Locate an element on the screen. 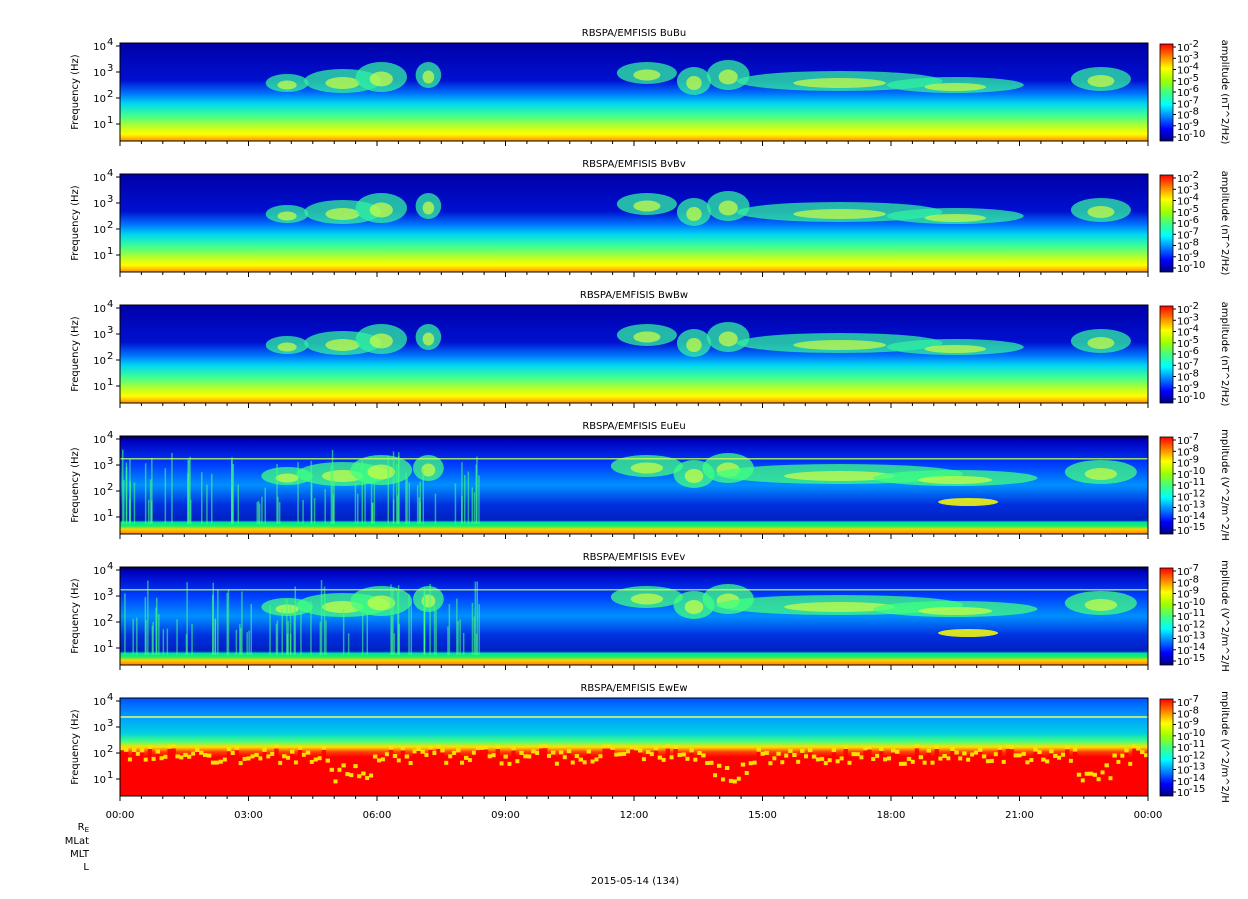 The image size is (1248, 899). x-tick-label: 00:00 is located at coordinates (1148, 815).